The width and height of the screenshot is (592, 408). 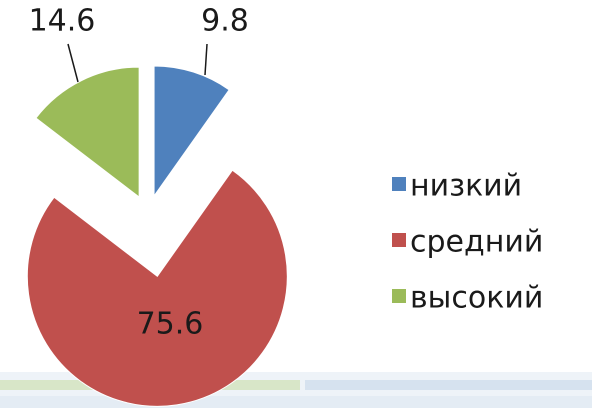 What do you see at coordinates (476, 242) in the screenshot?
I see `legend-label: средний` at bounding box center [476, 242].